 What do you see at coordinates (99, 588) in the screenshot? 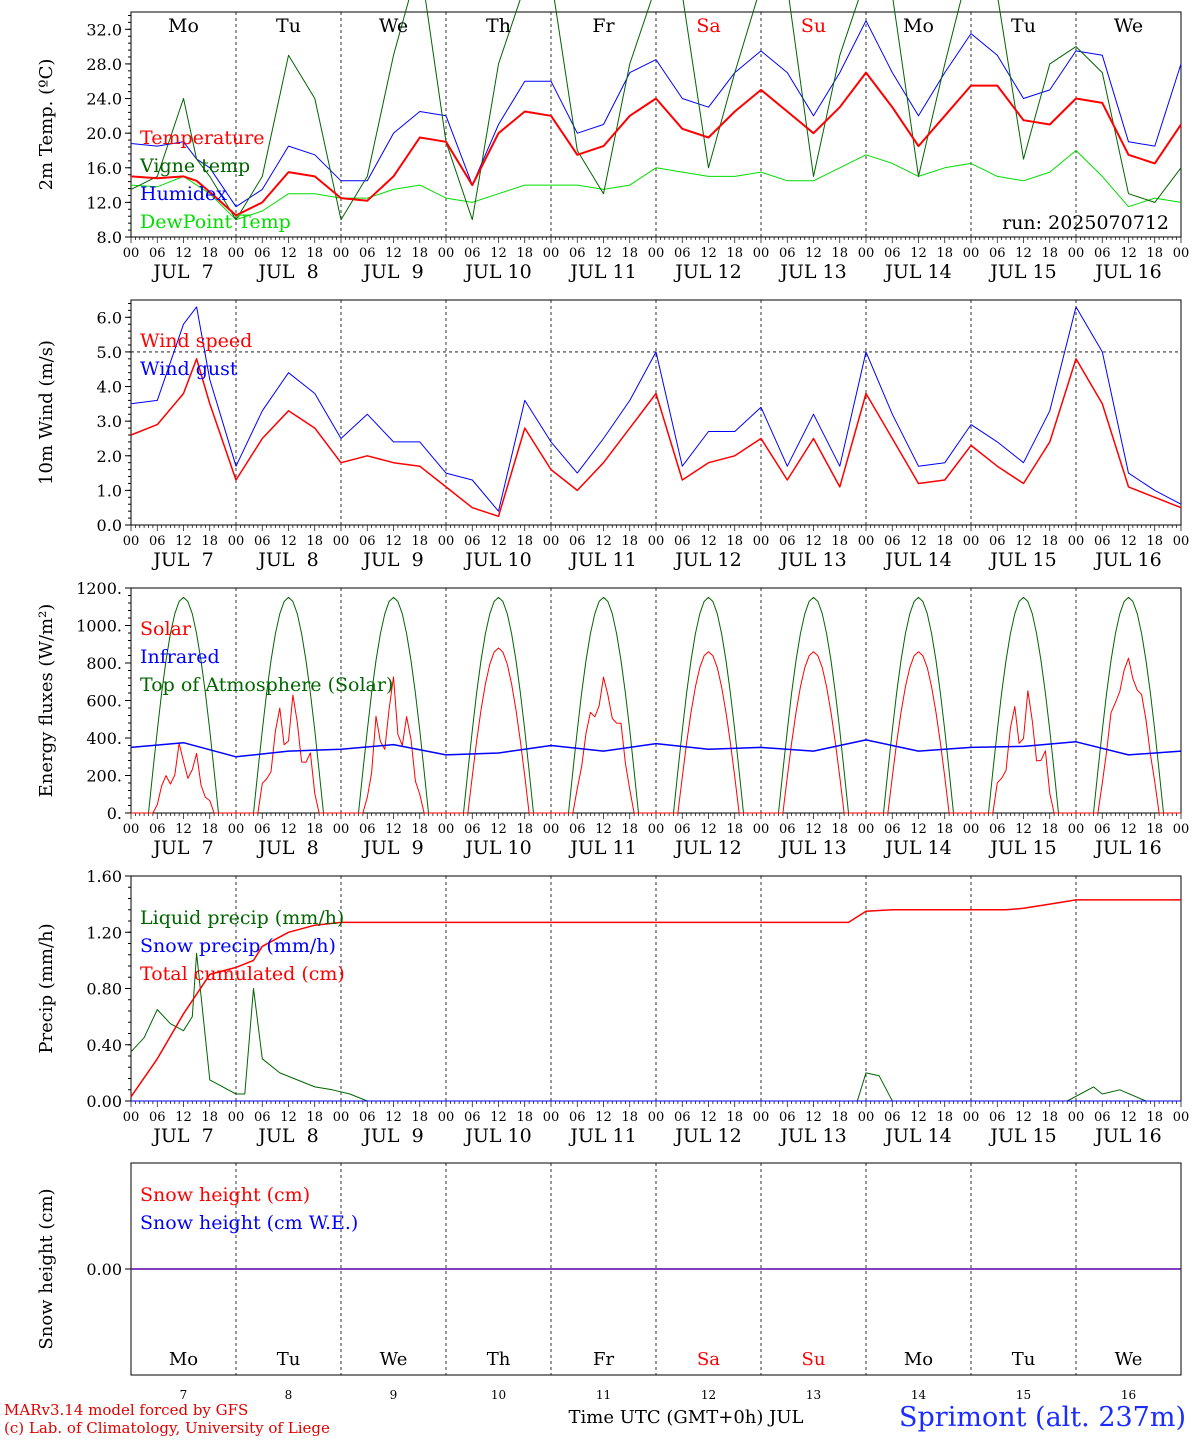
I see `y-tick-label: 1200.` at bounding box center [99, 588].